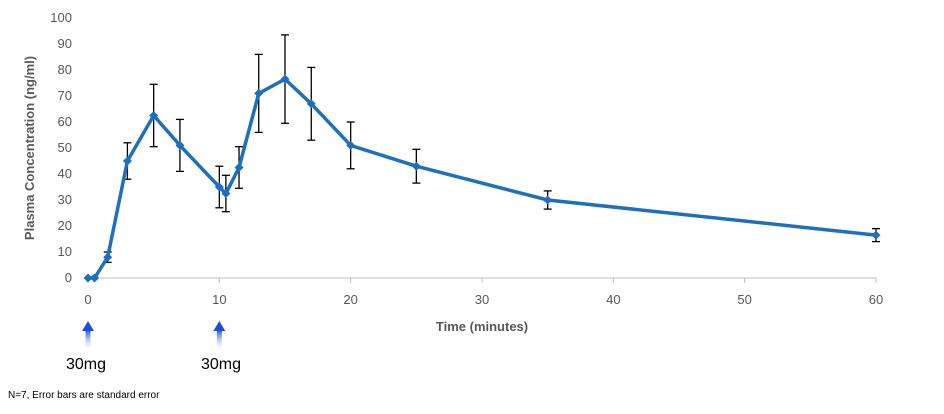 Image resolution: width=944 pixels, height=414 pixels. I want to click on x-tick-label: 20, so click(350, 299).